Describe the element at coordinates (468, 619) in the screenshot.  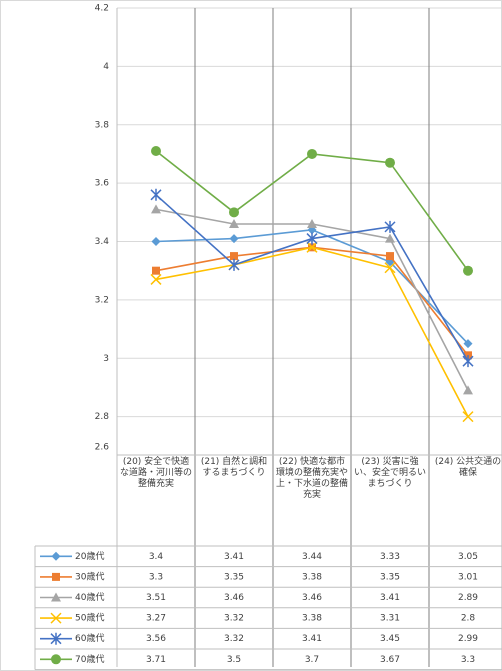
I see `table-value: 2.8` at that location.